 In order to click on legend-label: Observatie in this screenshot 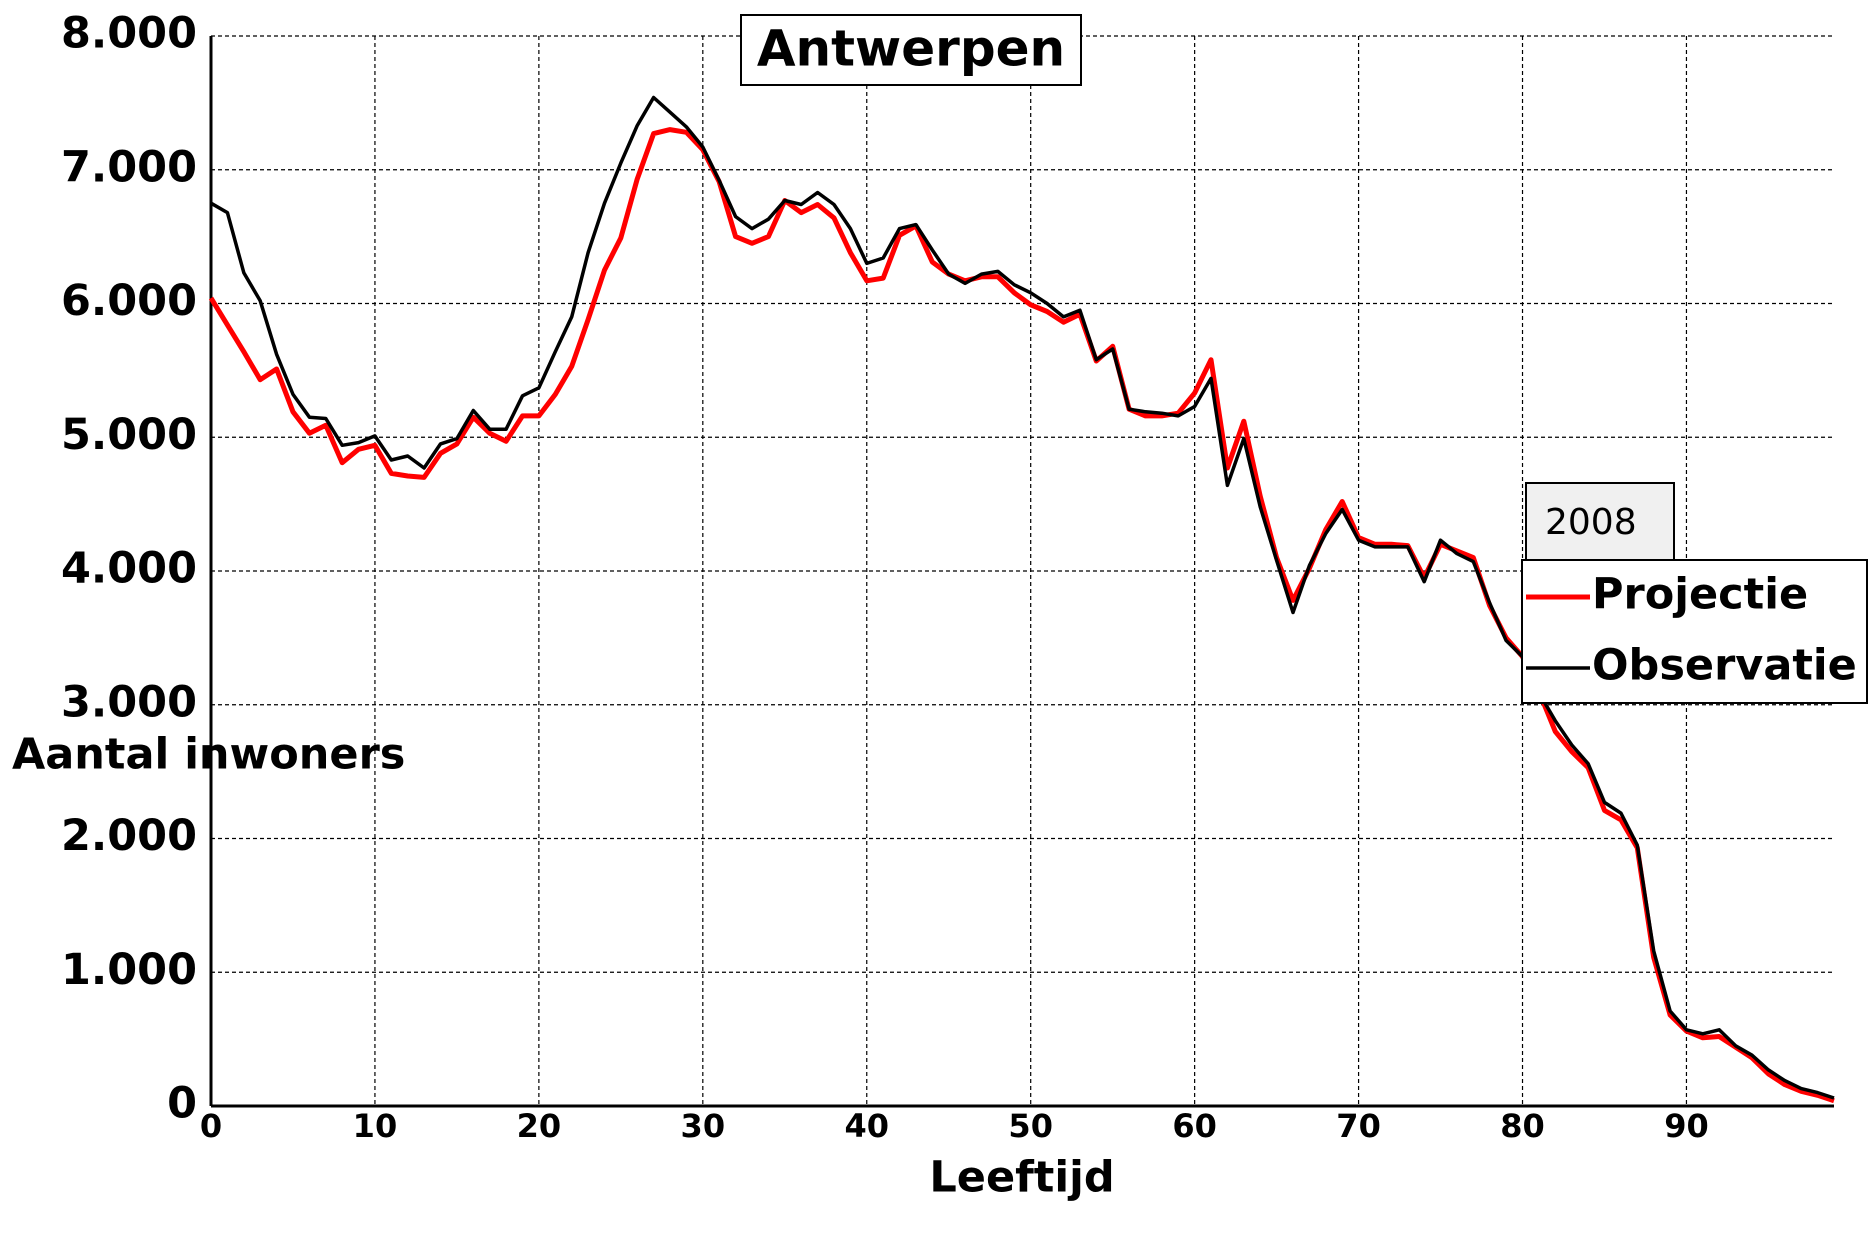, I will do `click(1724, 666)`.